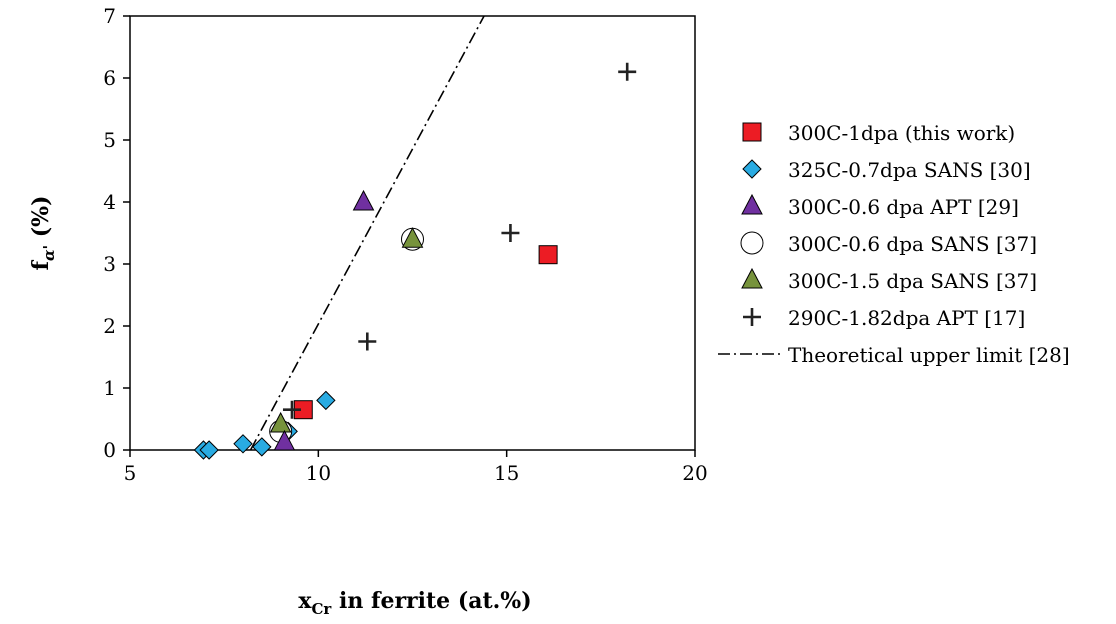 The height and width of the screenshot is (624, 1116). Describe the element at coordinates (109, 16) in the screenshot. I see `y-tick-label: 7` at that location.